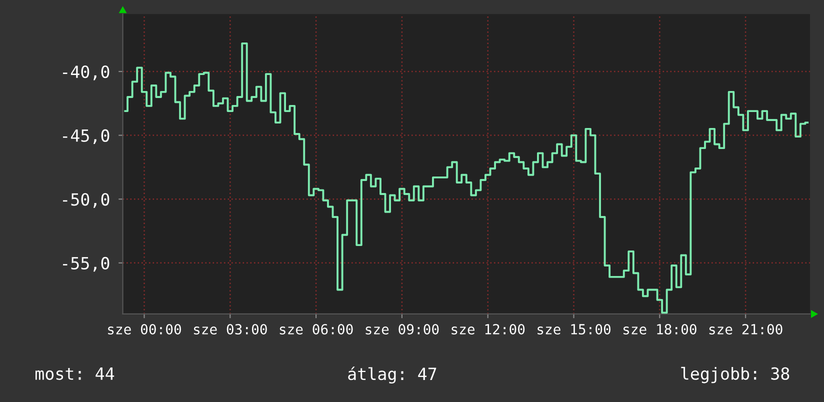 This screenshot has width=824, height=402. What do you see at coordinates (488, 329) in the screenshot?
I see `x-tick-label: sze 12:00` at bounding box center [488, 329].